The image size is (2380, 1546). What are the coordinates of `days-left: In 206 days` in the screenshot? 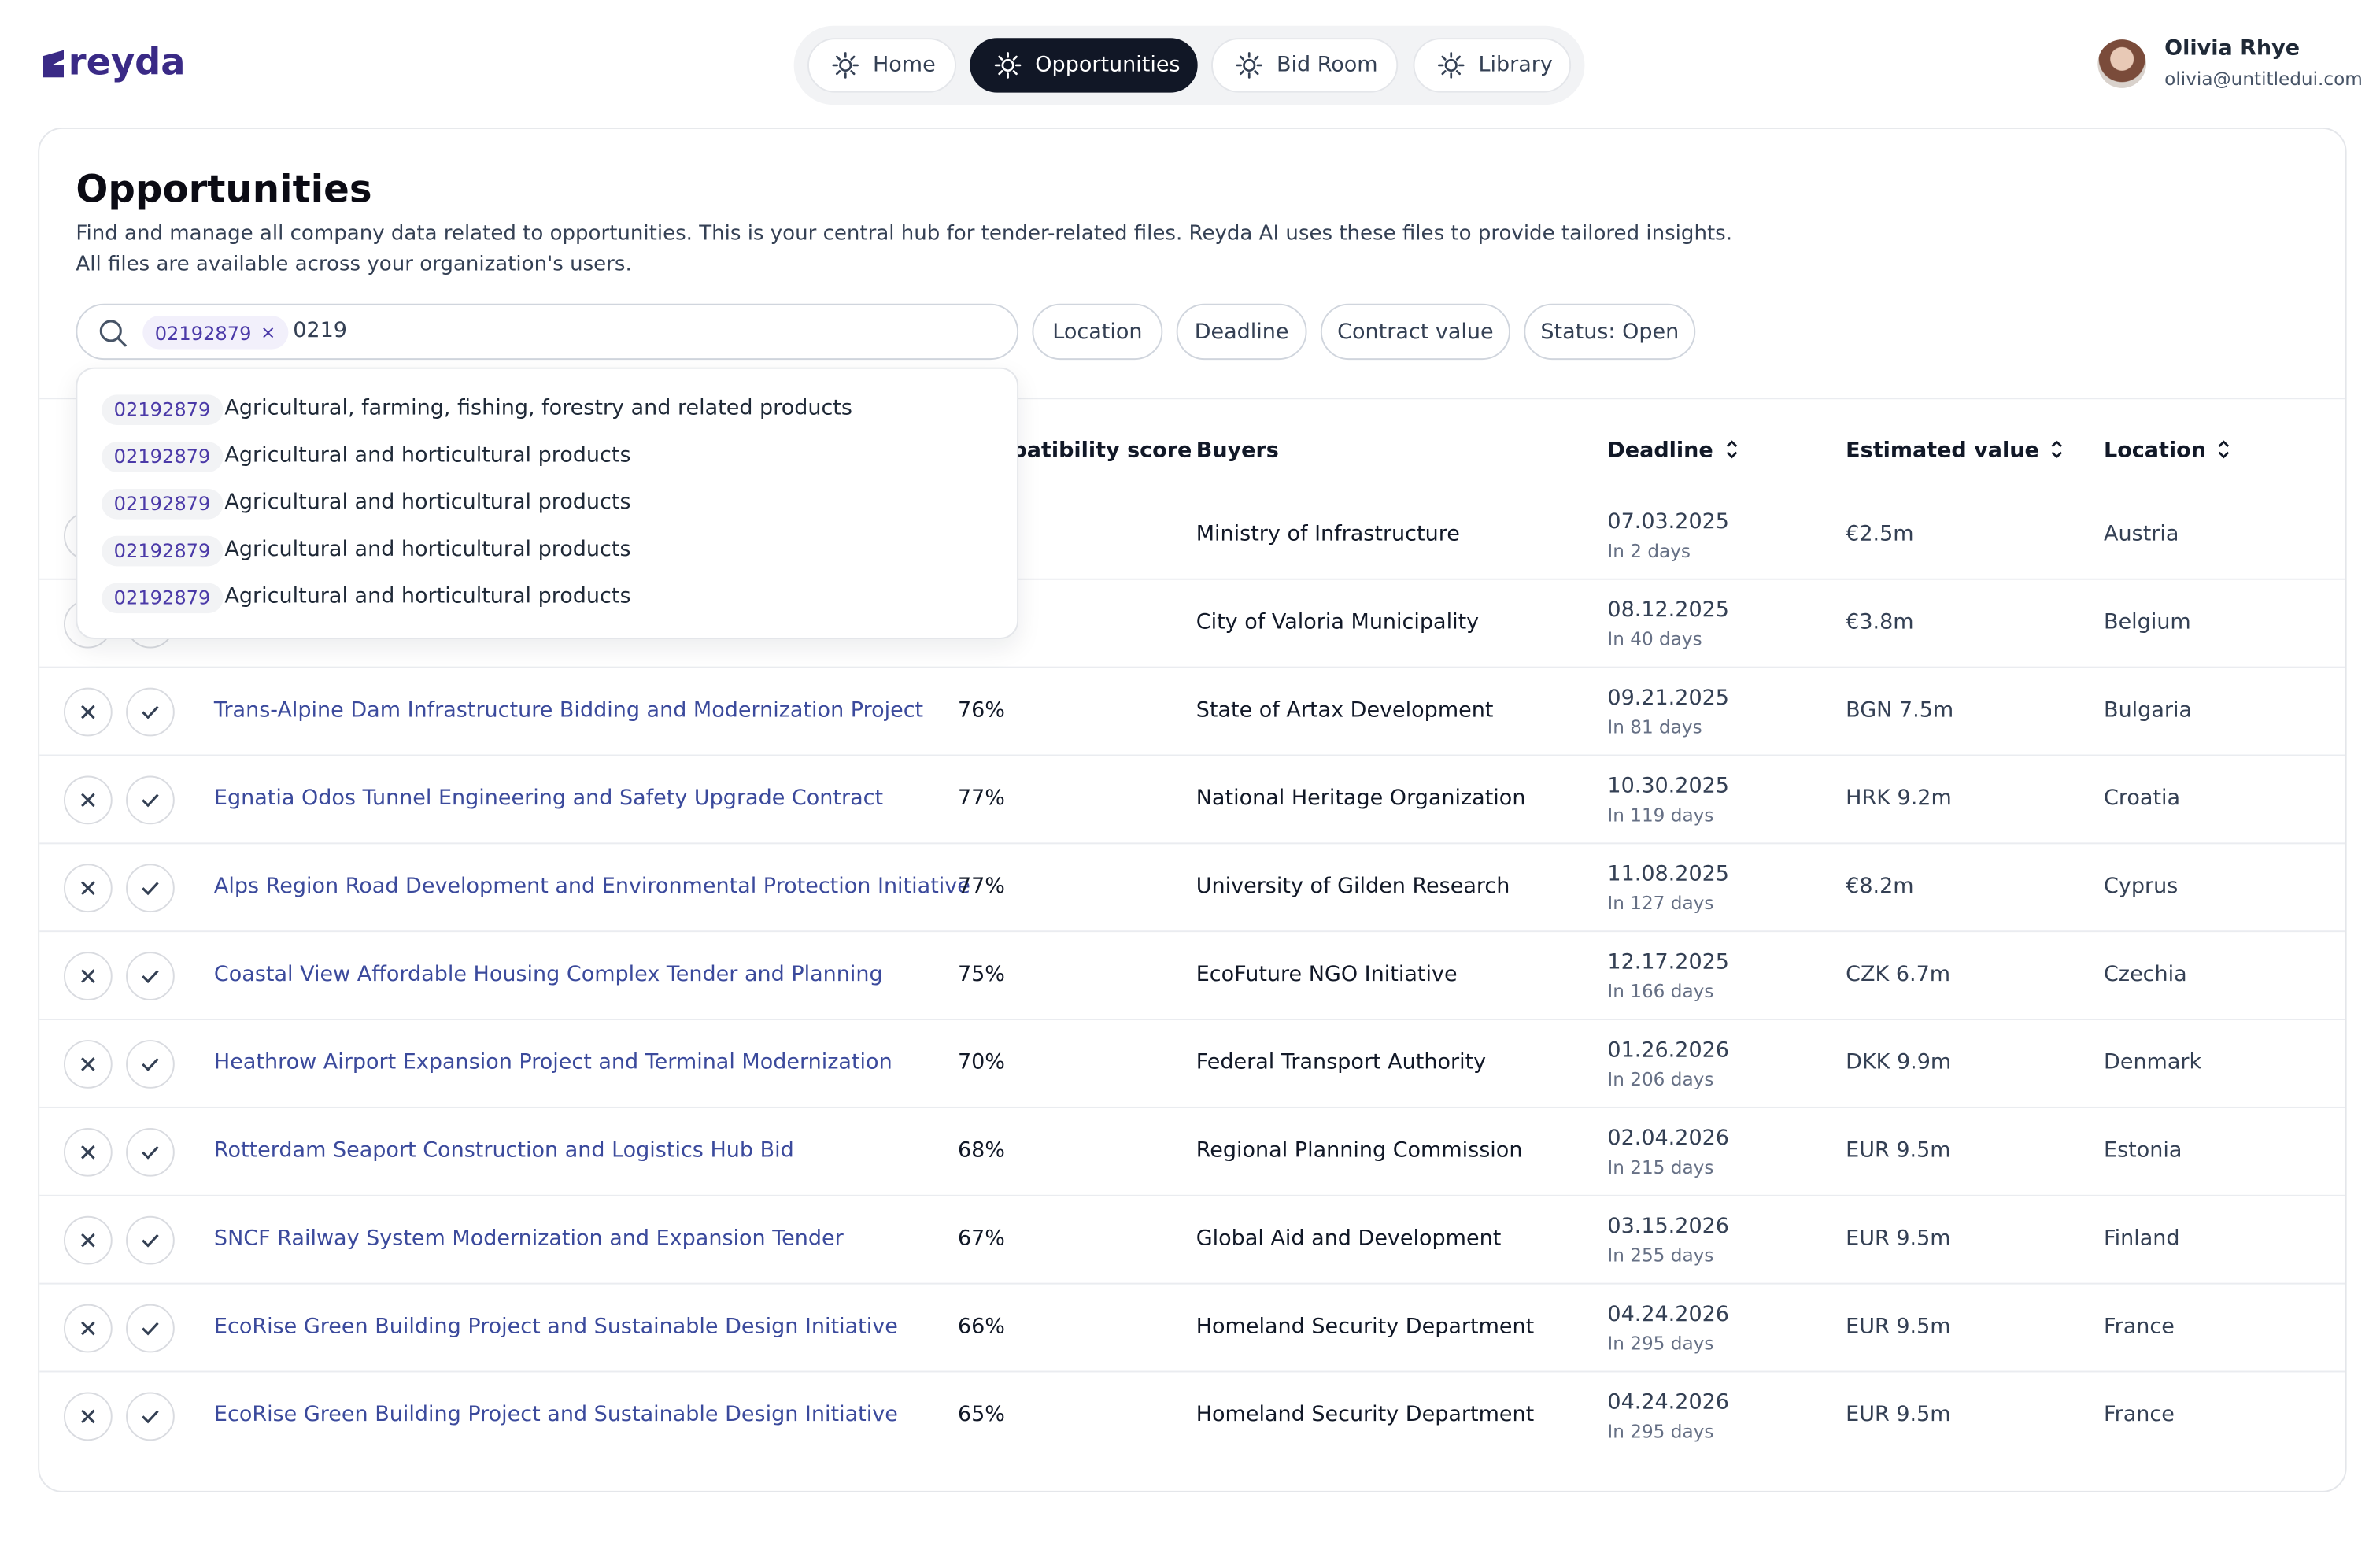 It's located at (1660, 1079).